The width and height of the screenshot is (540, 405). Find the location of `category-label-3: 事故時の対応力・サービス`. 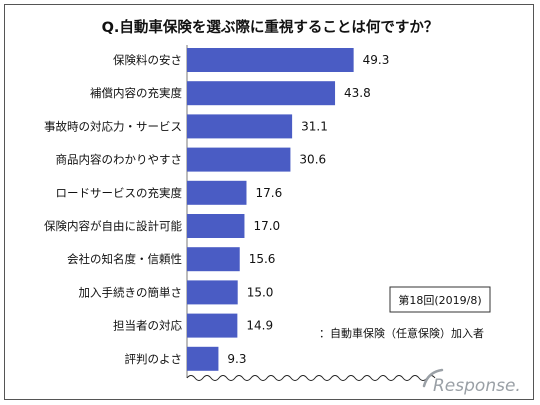

category-label-3: 事故時の対応力・サービス is located at coordinates (113, 126).